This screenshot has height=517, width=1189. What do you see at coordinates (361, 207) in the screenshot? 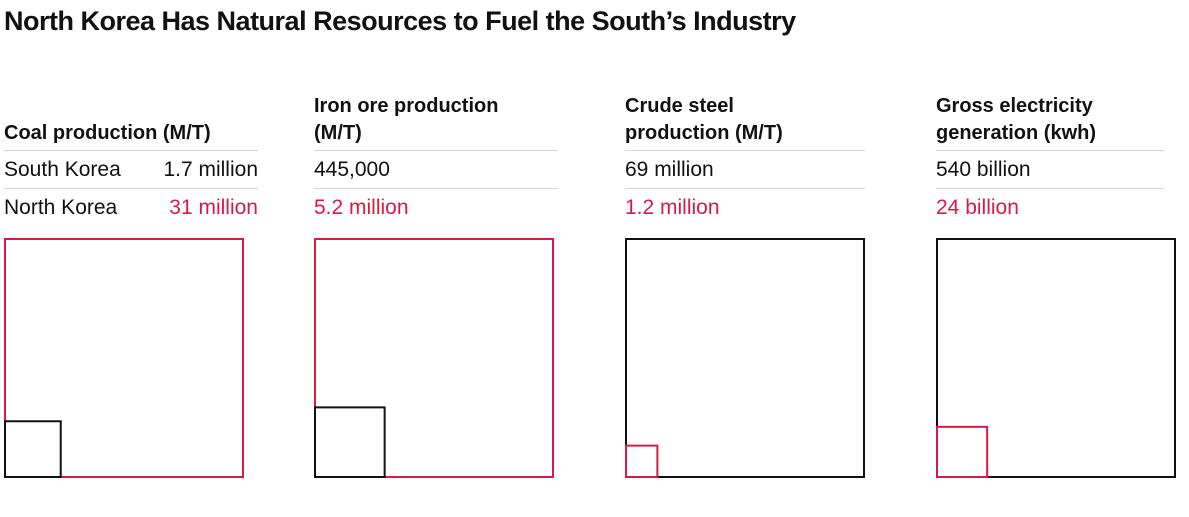
I see `north-value: 5.2 million` at bounding box center [361, 207].